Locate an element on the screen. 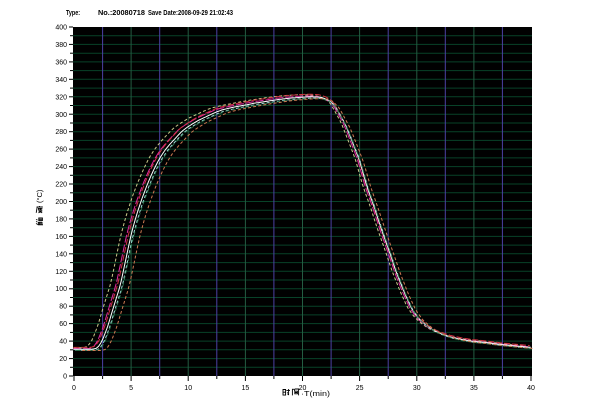 The height and width of the screenshot is (400, 600). svg-text: 200 is located at coordinates (61, 202).